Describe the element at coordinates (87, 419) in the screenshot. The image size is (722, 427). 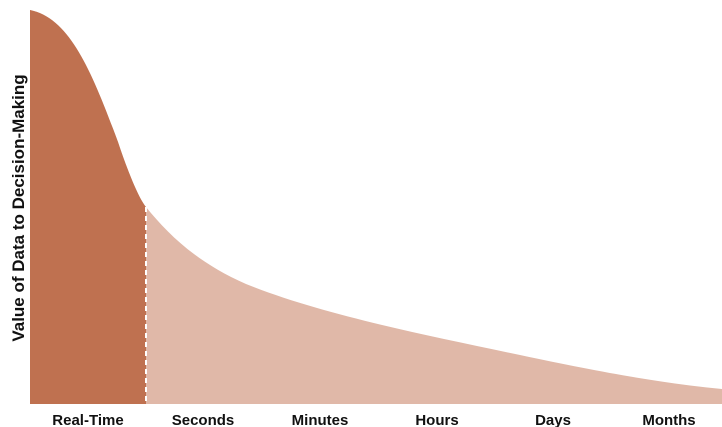
I see `x-tick-label-real-time: Real-Time` at that location.